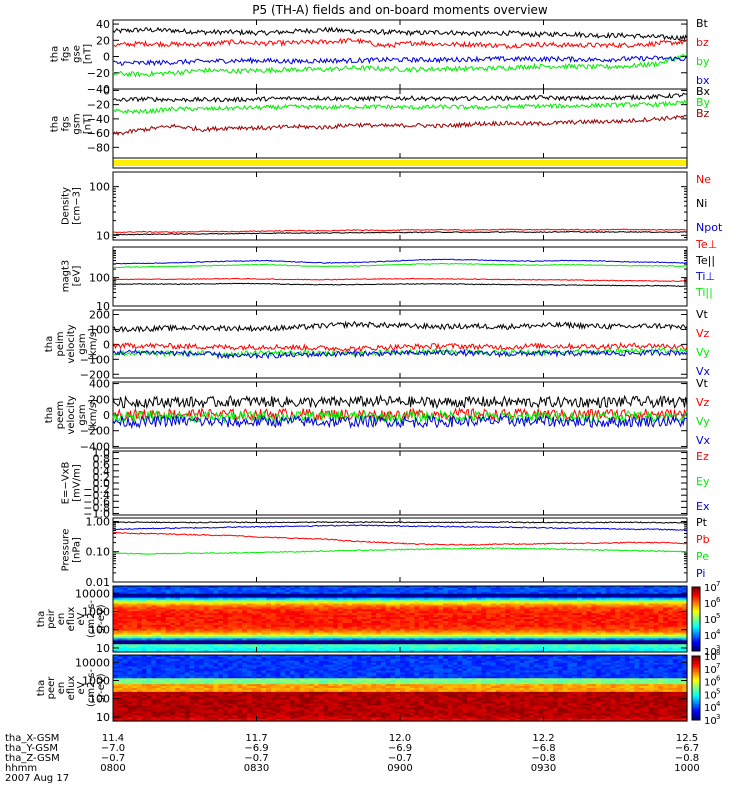 This screenshot has width=750, height=804. What do you see at coordinates (703, 440) in the screenshot?
I see `legend-entry: Vx` at bounding box center [703, 440].